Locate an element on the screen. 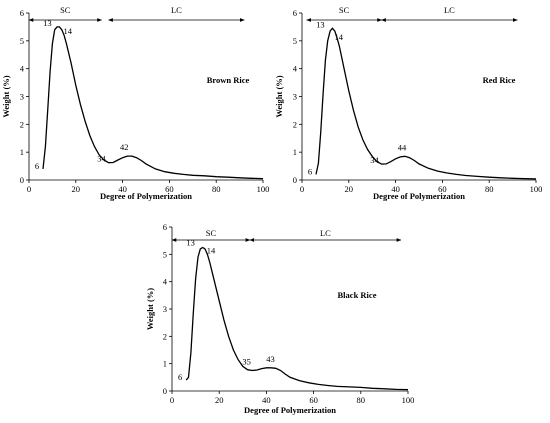  black-rice-annotation: 14 is located at coordinates (211, 251).